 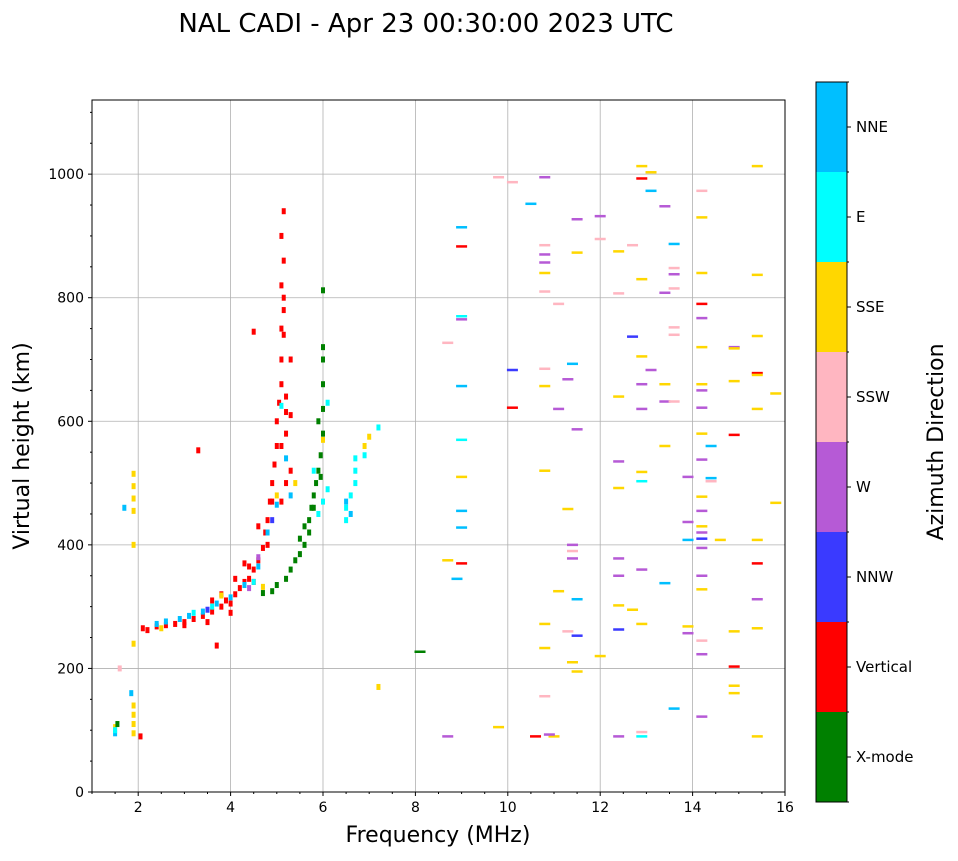 I want to click on colorbar-tick-label: Vertical, so click(x=884, y=667).